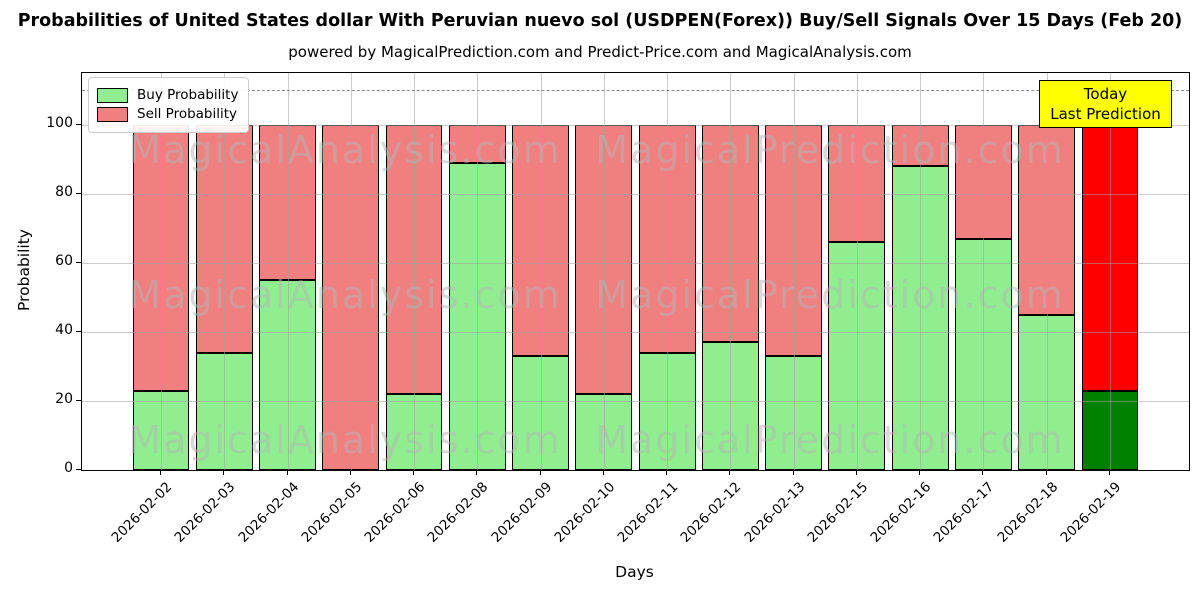 The width and height of the screenshot is (1200, 600). What do you see at coordinates (711, 512) in the screenshot?
I see `x-tick-label: 2026-02-12` at bounding box center [711, 512].